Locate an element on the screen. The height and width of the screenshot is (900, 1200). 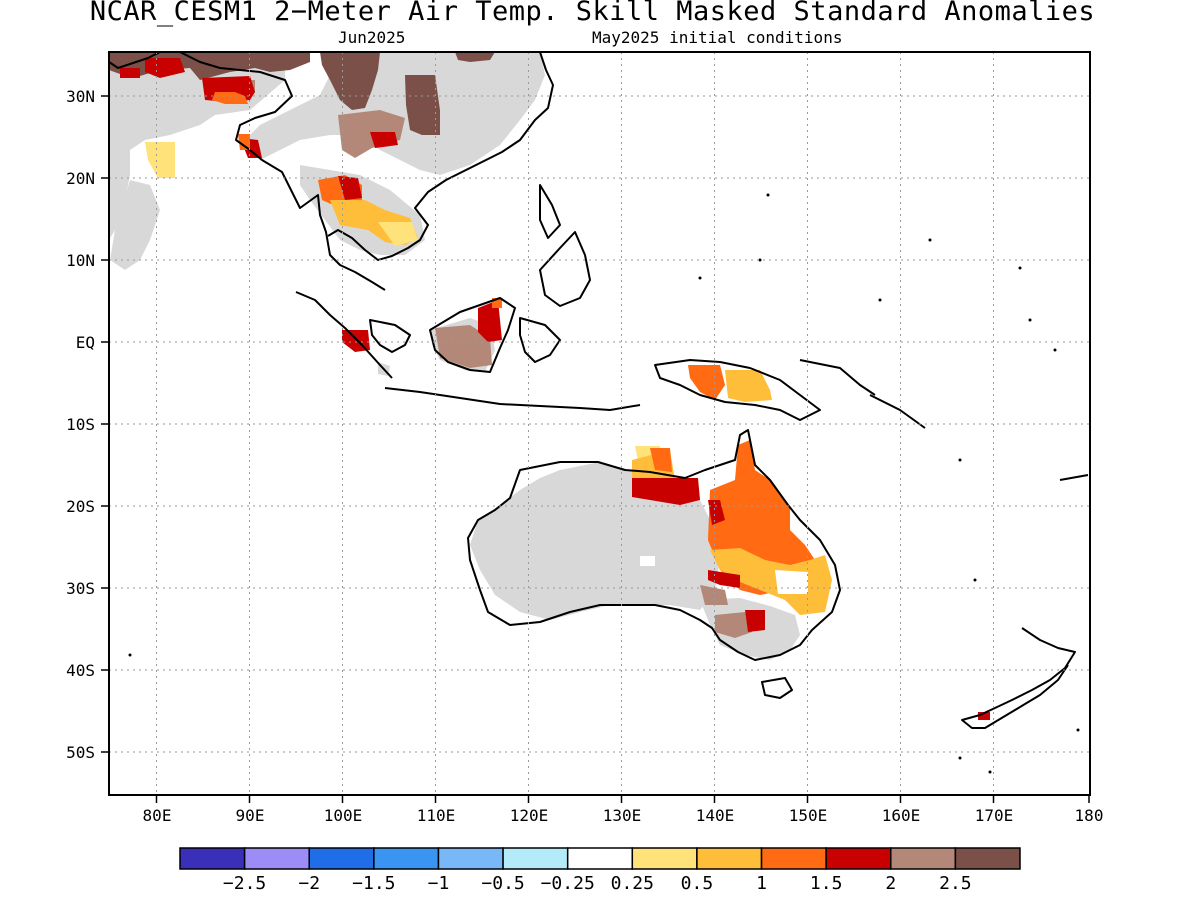
lon-label: 170E is located at coordinates (994, 815).